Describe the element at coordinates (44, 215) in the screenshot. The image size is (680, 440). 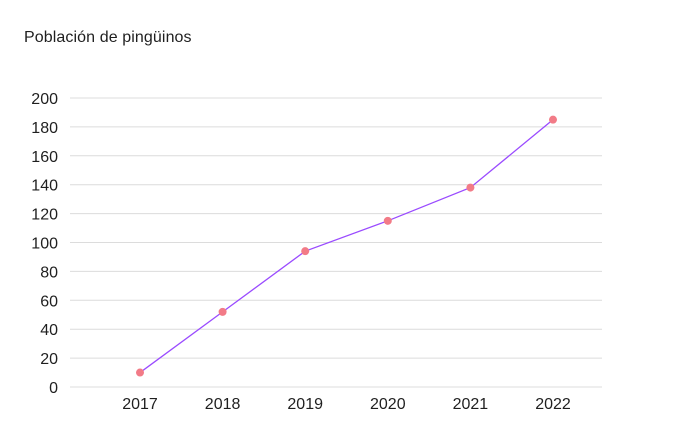
I see `y-tick-label-120: 120` at that location.